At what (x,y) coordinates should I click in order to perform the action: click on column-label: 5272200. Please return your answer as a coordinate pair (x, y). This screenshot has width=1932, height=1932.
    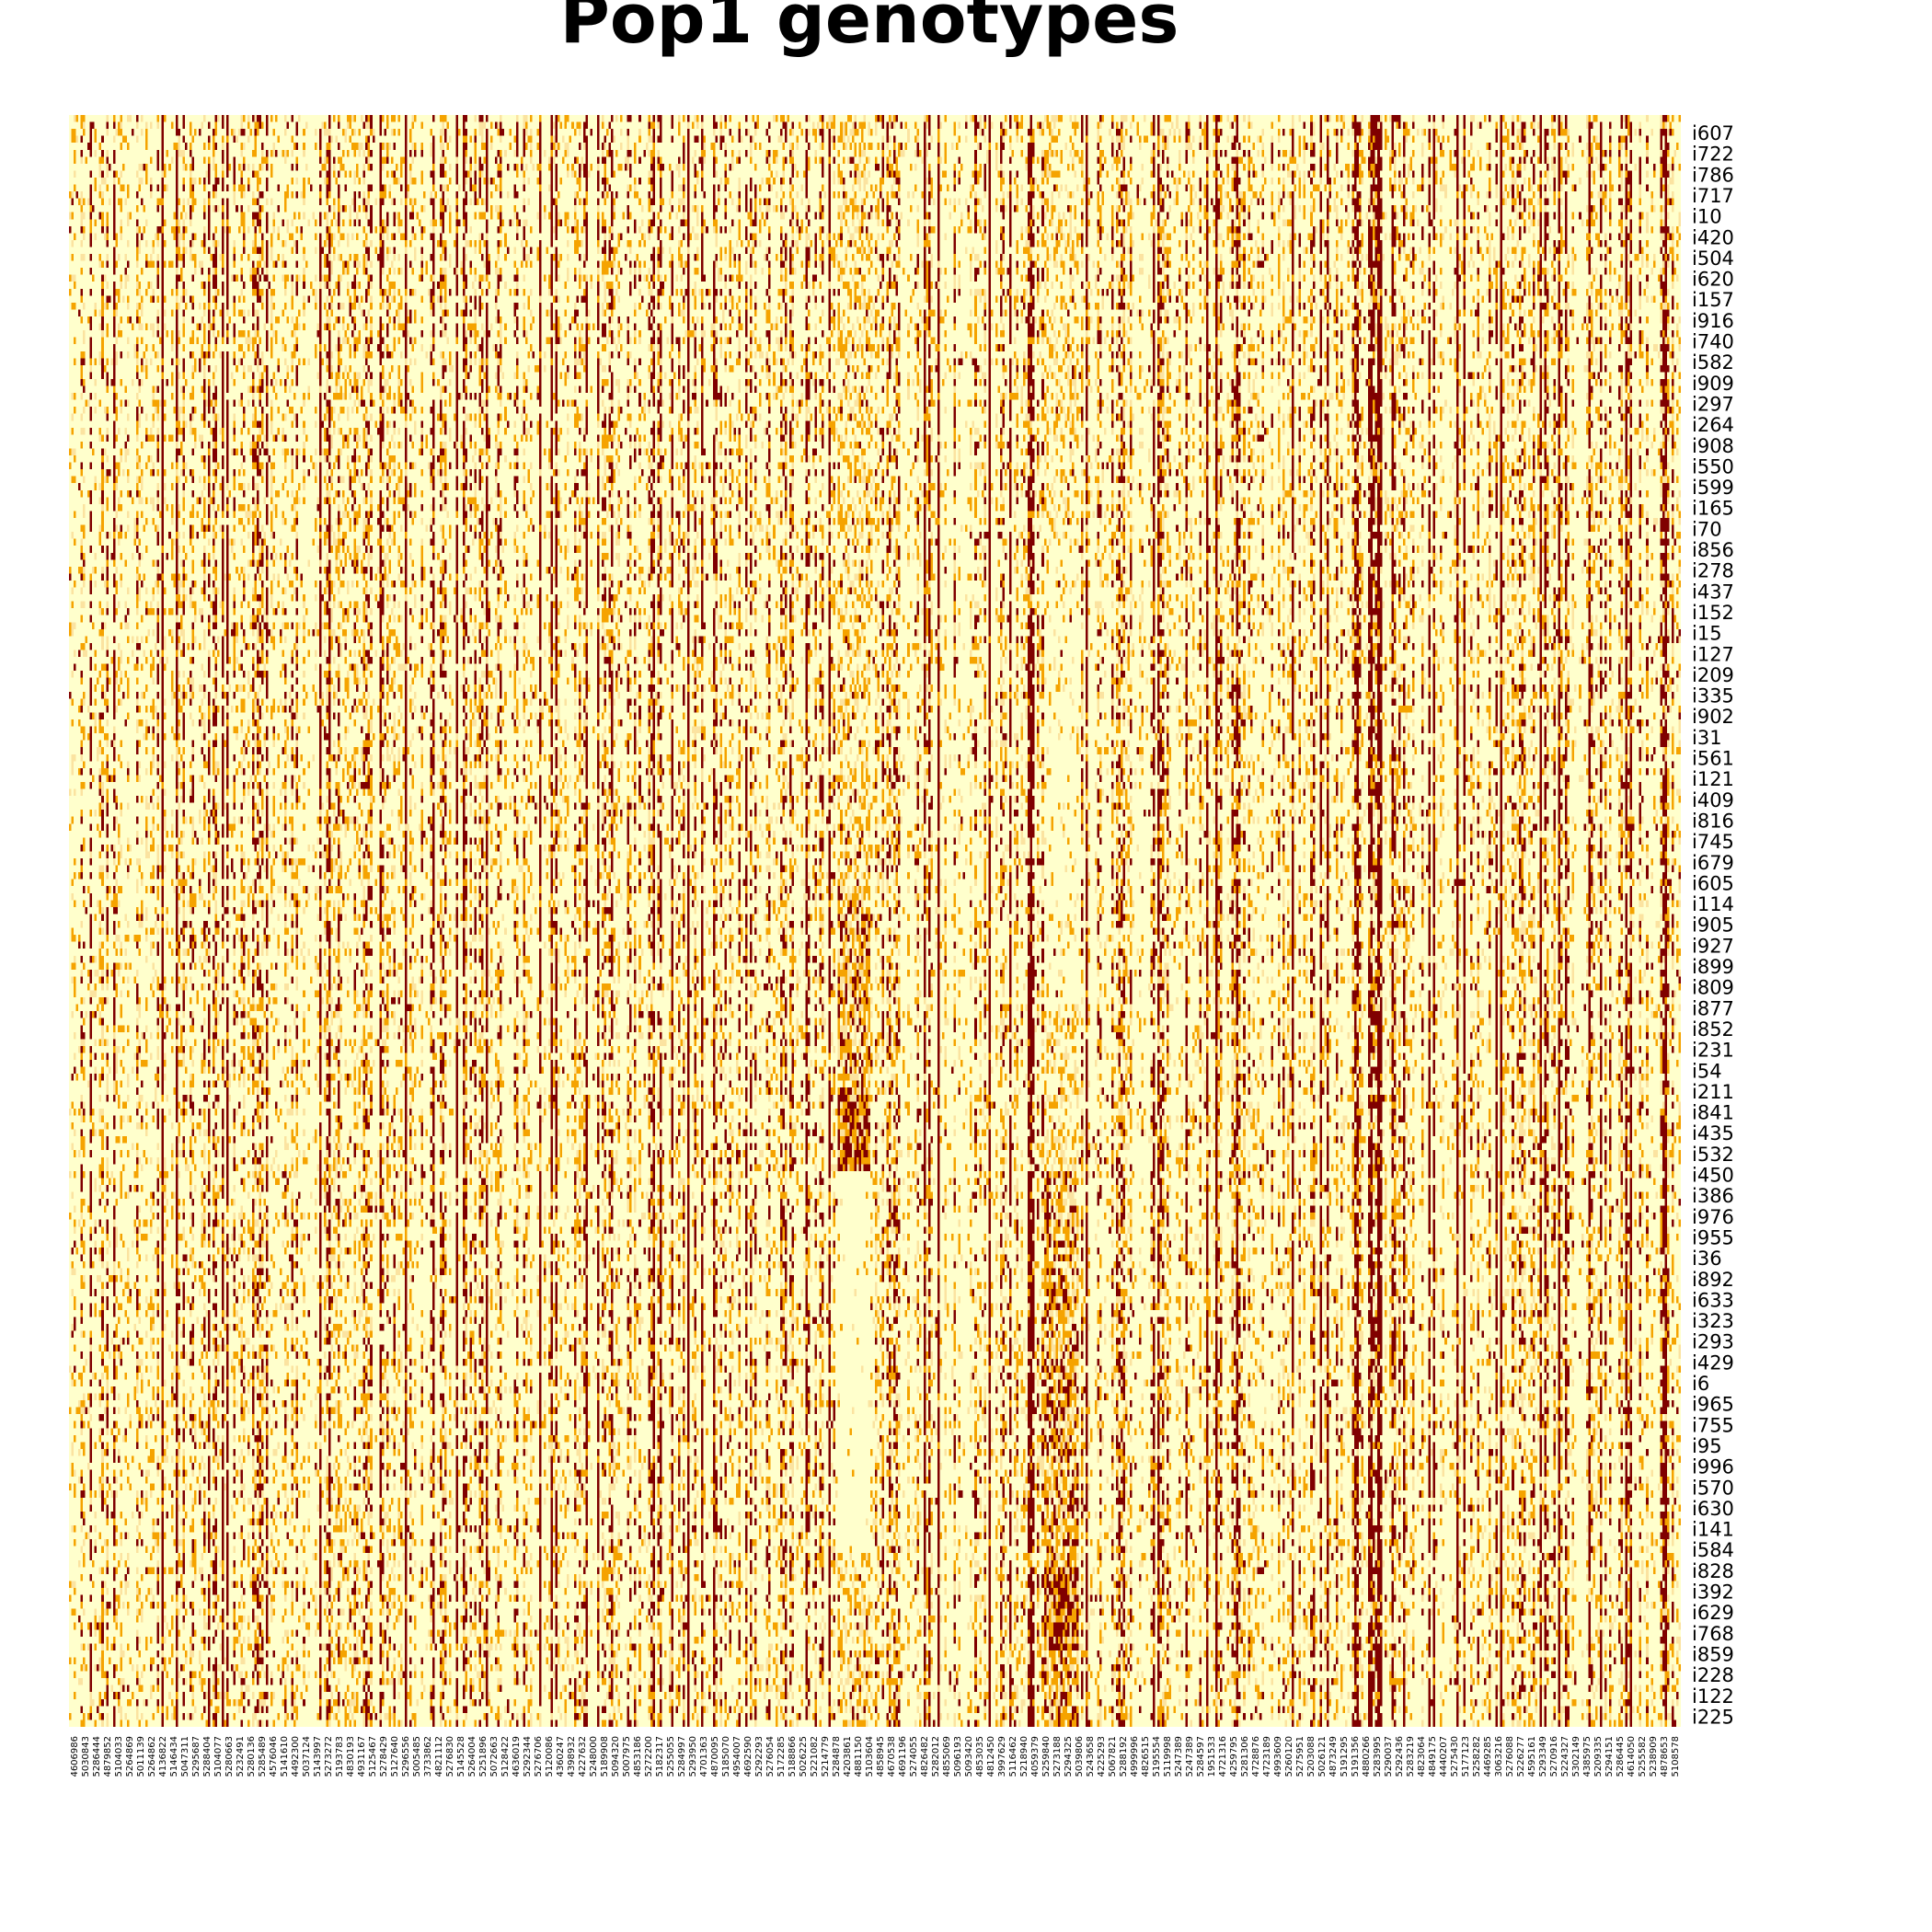
    Looking at the image, I should click on (649, 1756).